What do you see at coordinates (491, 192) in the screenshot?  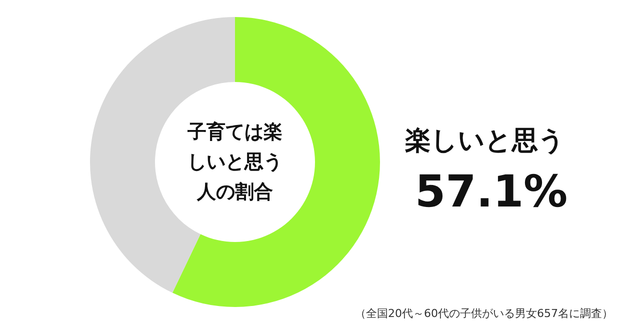 I see `data-label: 57.1%` at bounding box center [491, 192].